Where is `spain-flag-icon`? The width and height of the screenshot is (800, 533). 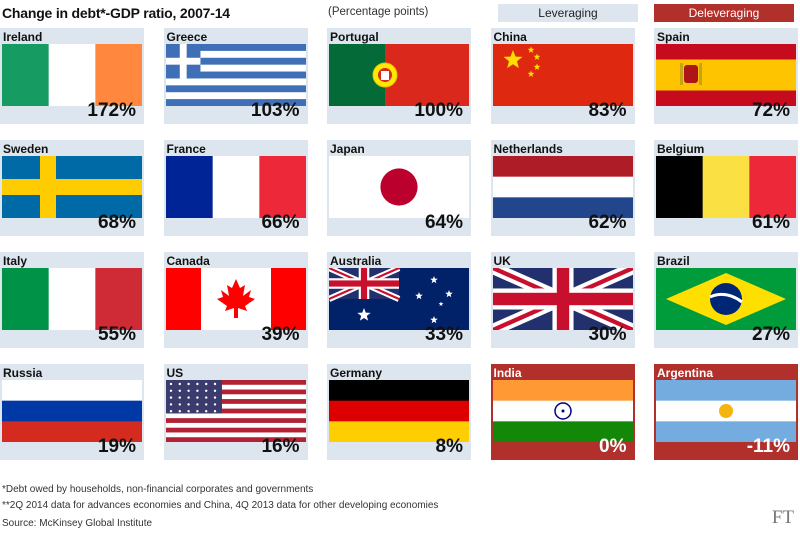
spain-flag-icon is located at coordinates (726, 75).